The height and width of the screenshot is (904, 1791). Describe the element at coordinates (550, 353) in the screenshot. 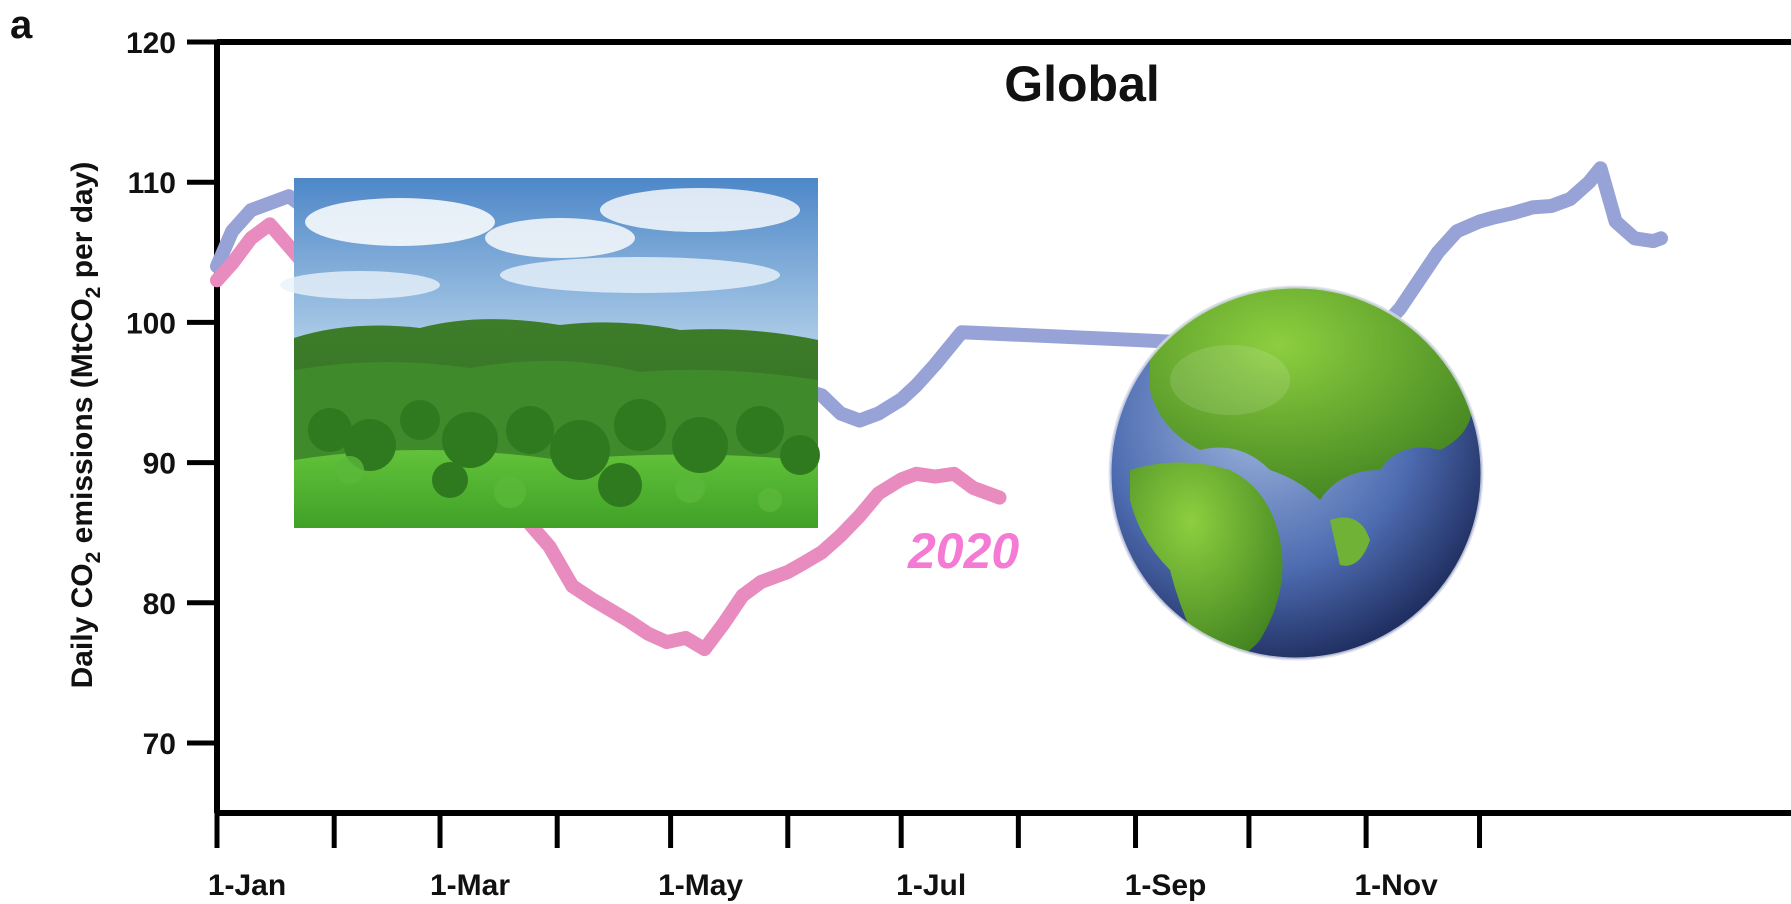

I see `landscape-photo` at that location.